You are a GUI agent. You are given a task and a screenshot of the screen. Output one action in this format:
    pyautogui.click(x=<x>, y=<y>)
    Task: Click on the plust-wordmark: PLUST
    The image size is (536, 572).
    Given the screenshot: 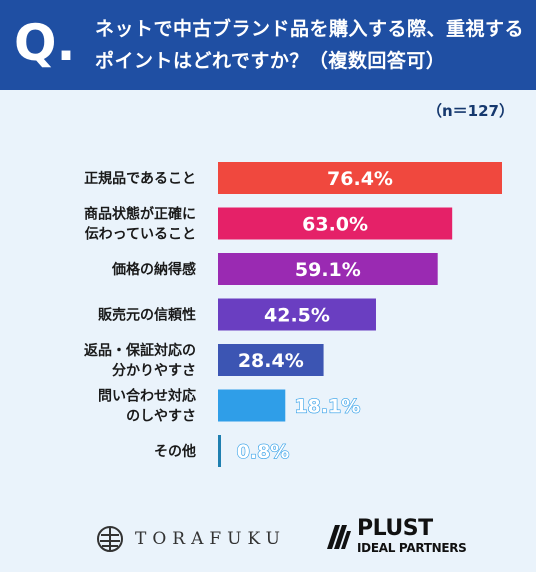 What is the action you would take?
    pyautogui.click(x=395, y=528)
    